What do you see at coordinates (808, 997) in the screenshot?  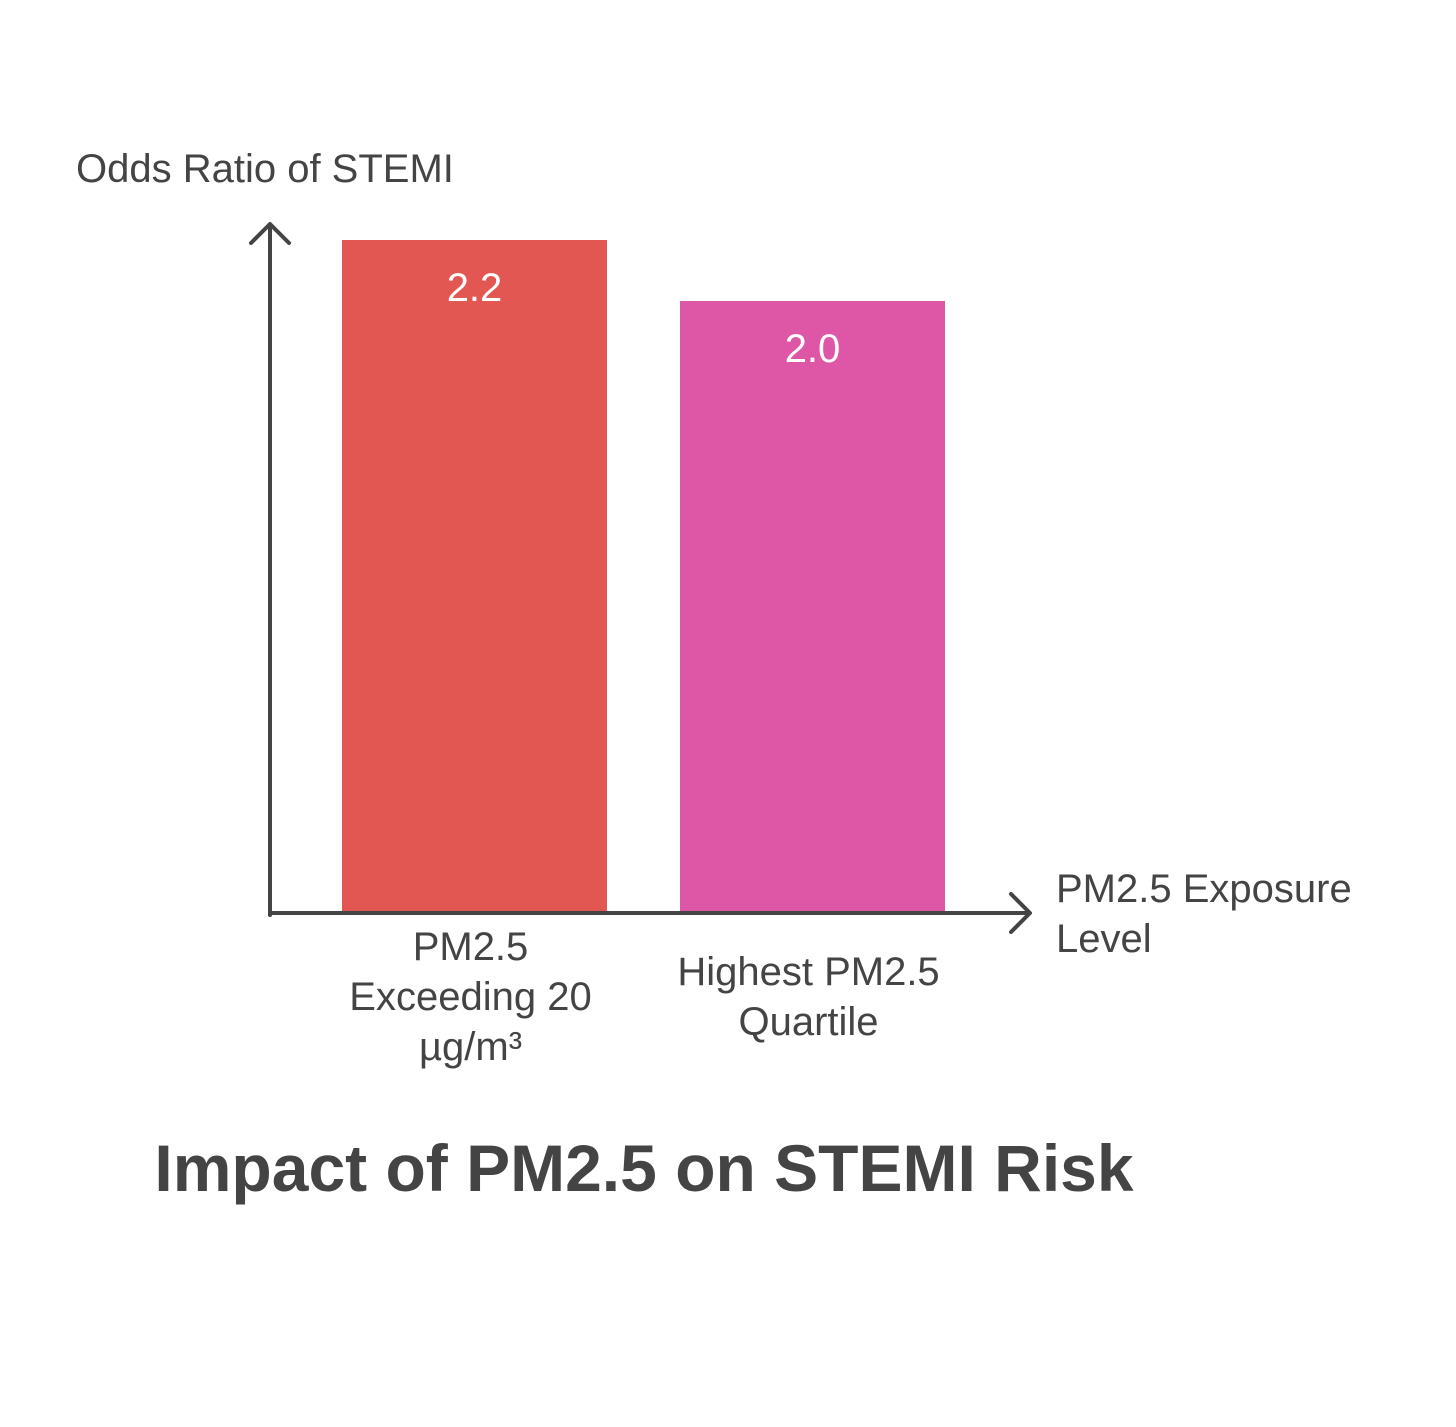 I see `category-label-2: Highest PM2.5 Quartile` at bounding box center [808, 997].